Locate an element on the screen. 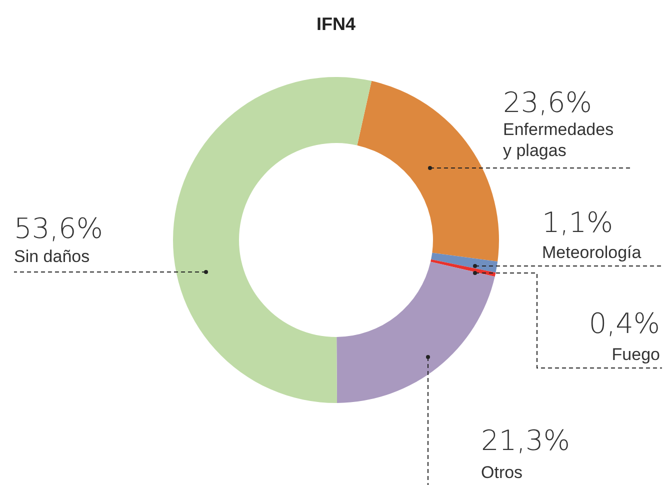 Image resolution: width=672 pixels, height=485 pixels. slice-label: Fuego is located at coordinates (636, 354).